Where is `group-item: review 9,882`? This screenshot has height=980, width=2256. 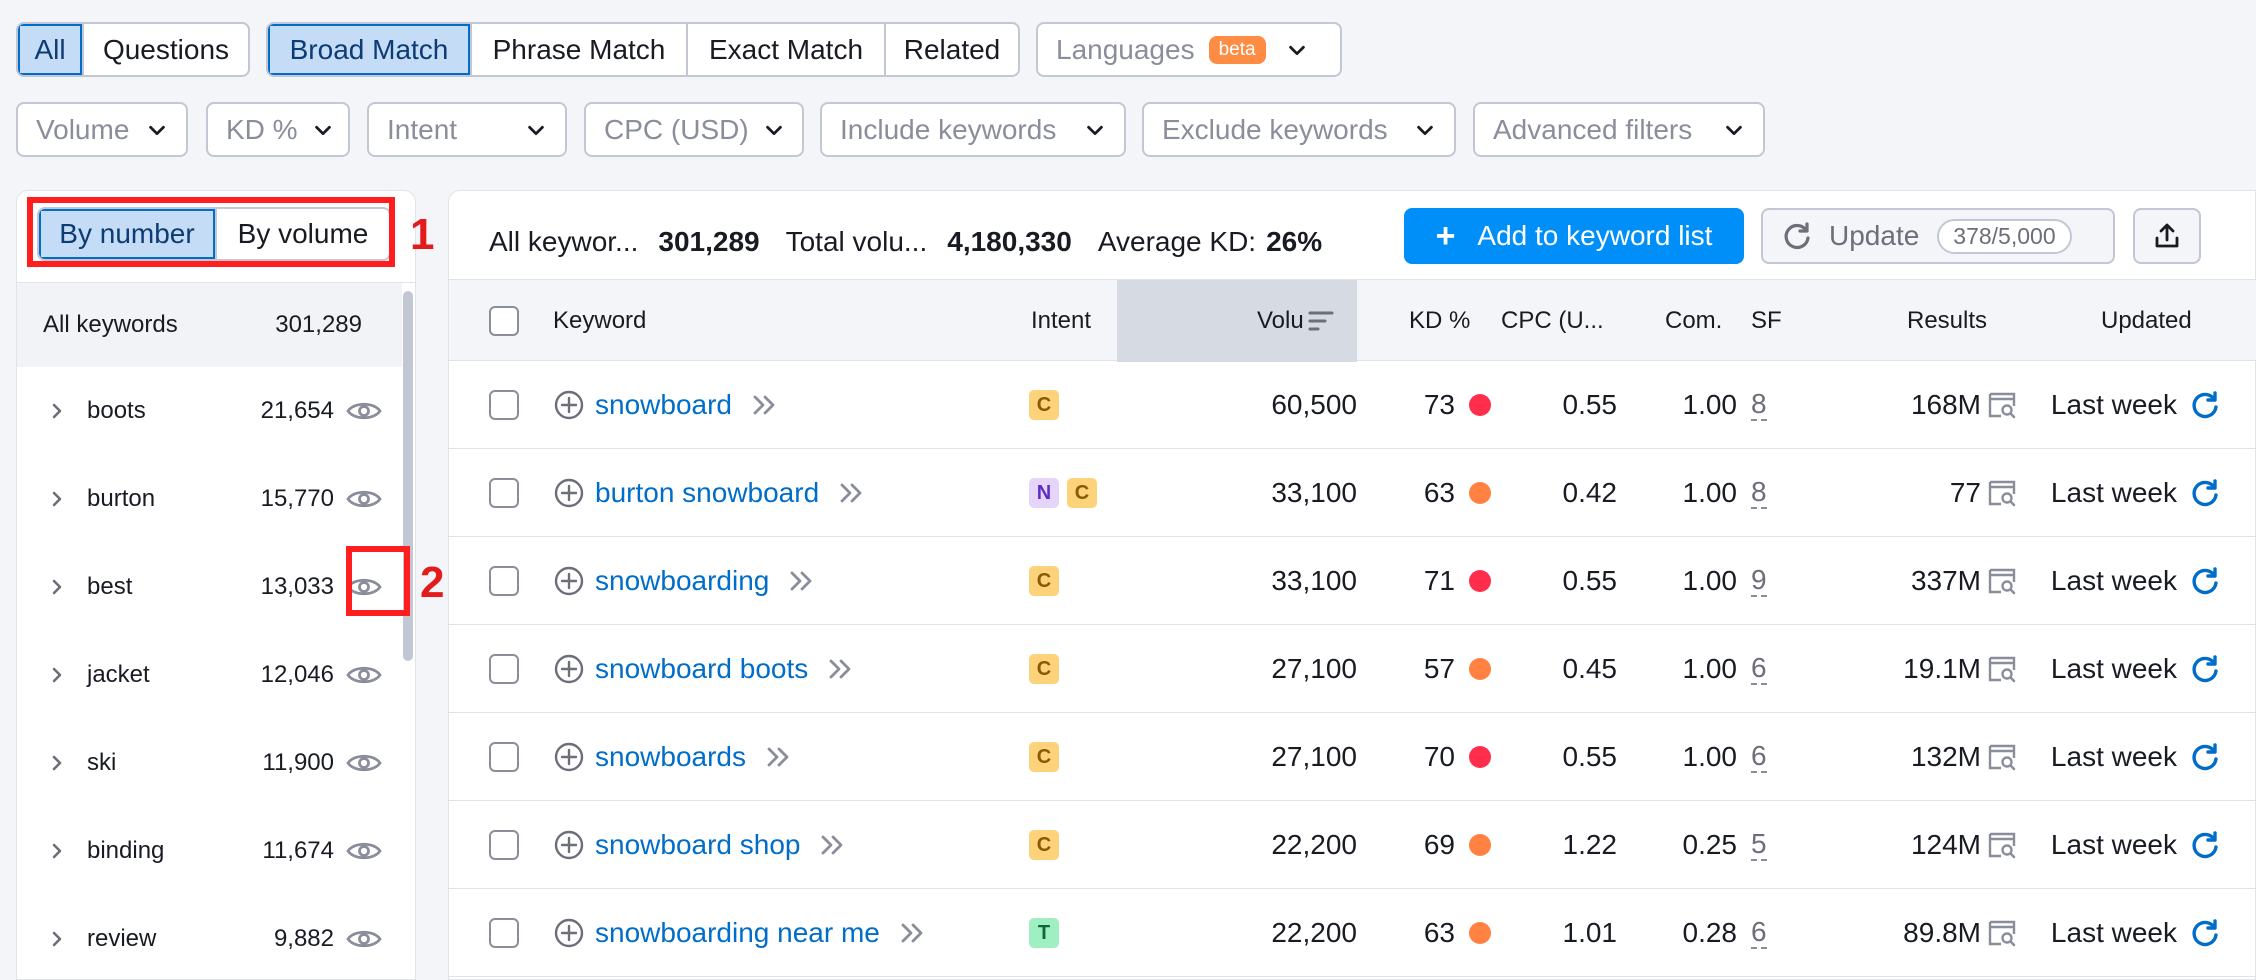
group-item: review 9,882 is located at coordinates (209, 937).